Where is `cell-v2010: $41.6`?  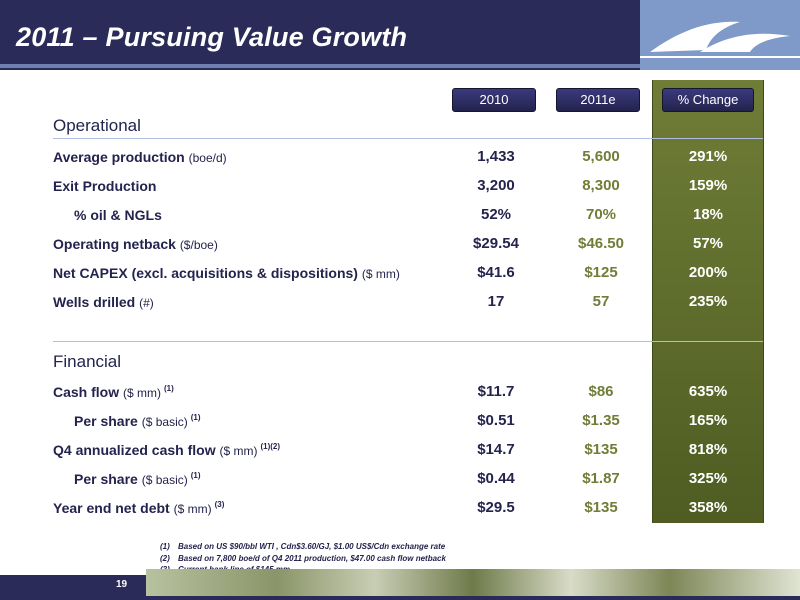 cell-v2010: $41.6 is located at coordinates (496, 272).